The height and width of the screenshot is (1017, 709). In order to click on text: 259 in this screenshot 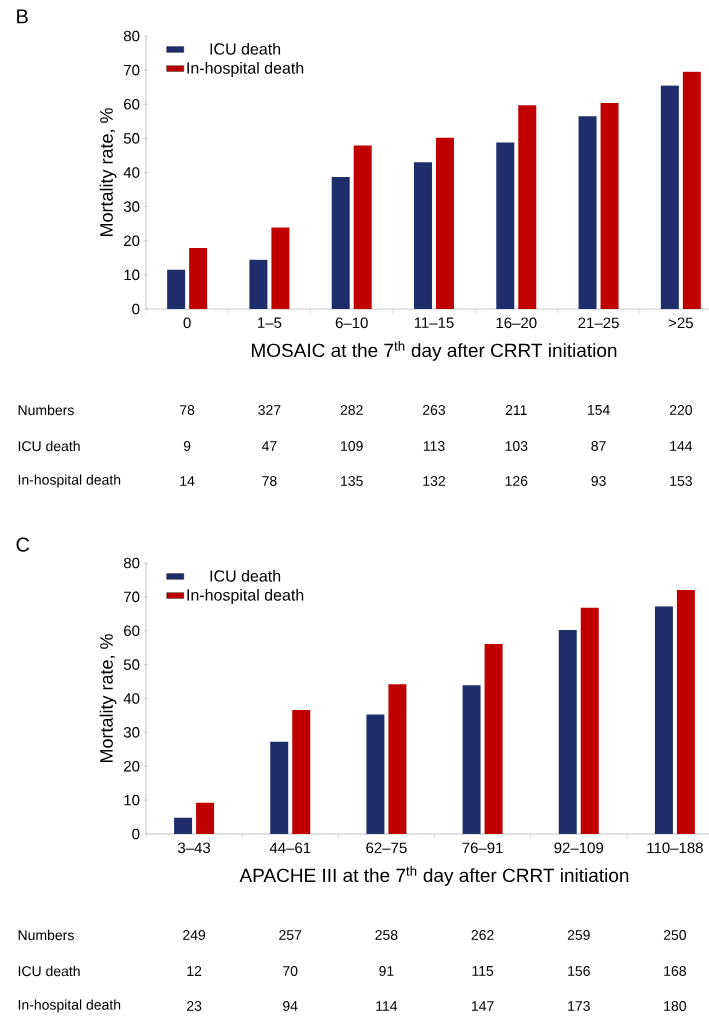, I will do `click(578, 935)`.